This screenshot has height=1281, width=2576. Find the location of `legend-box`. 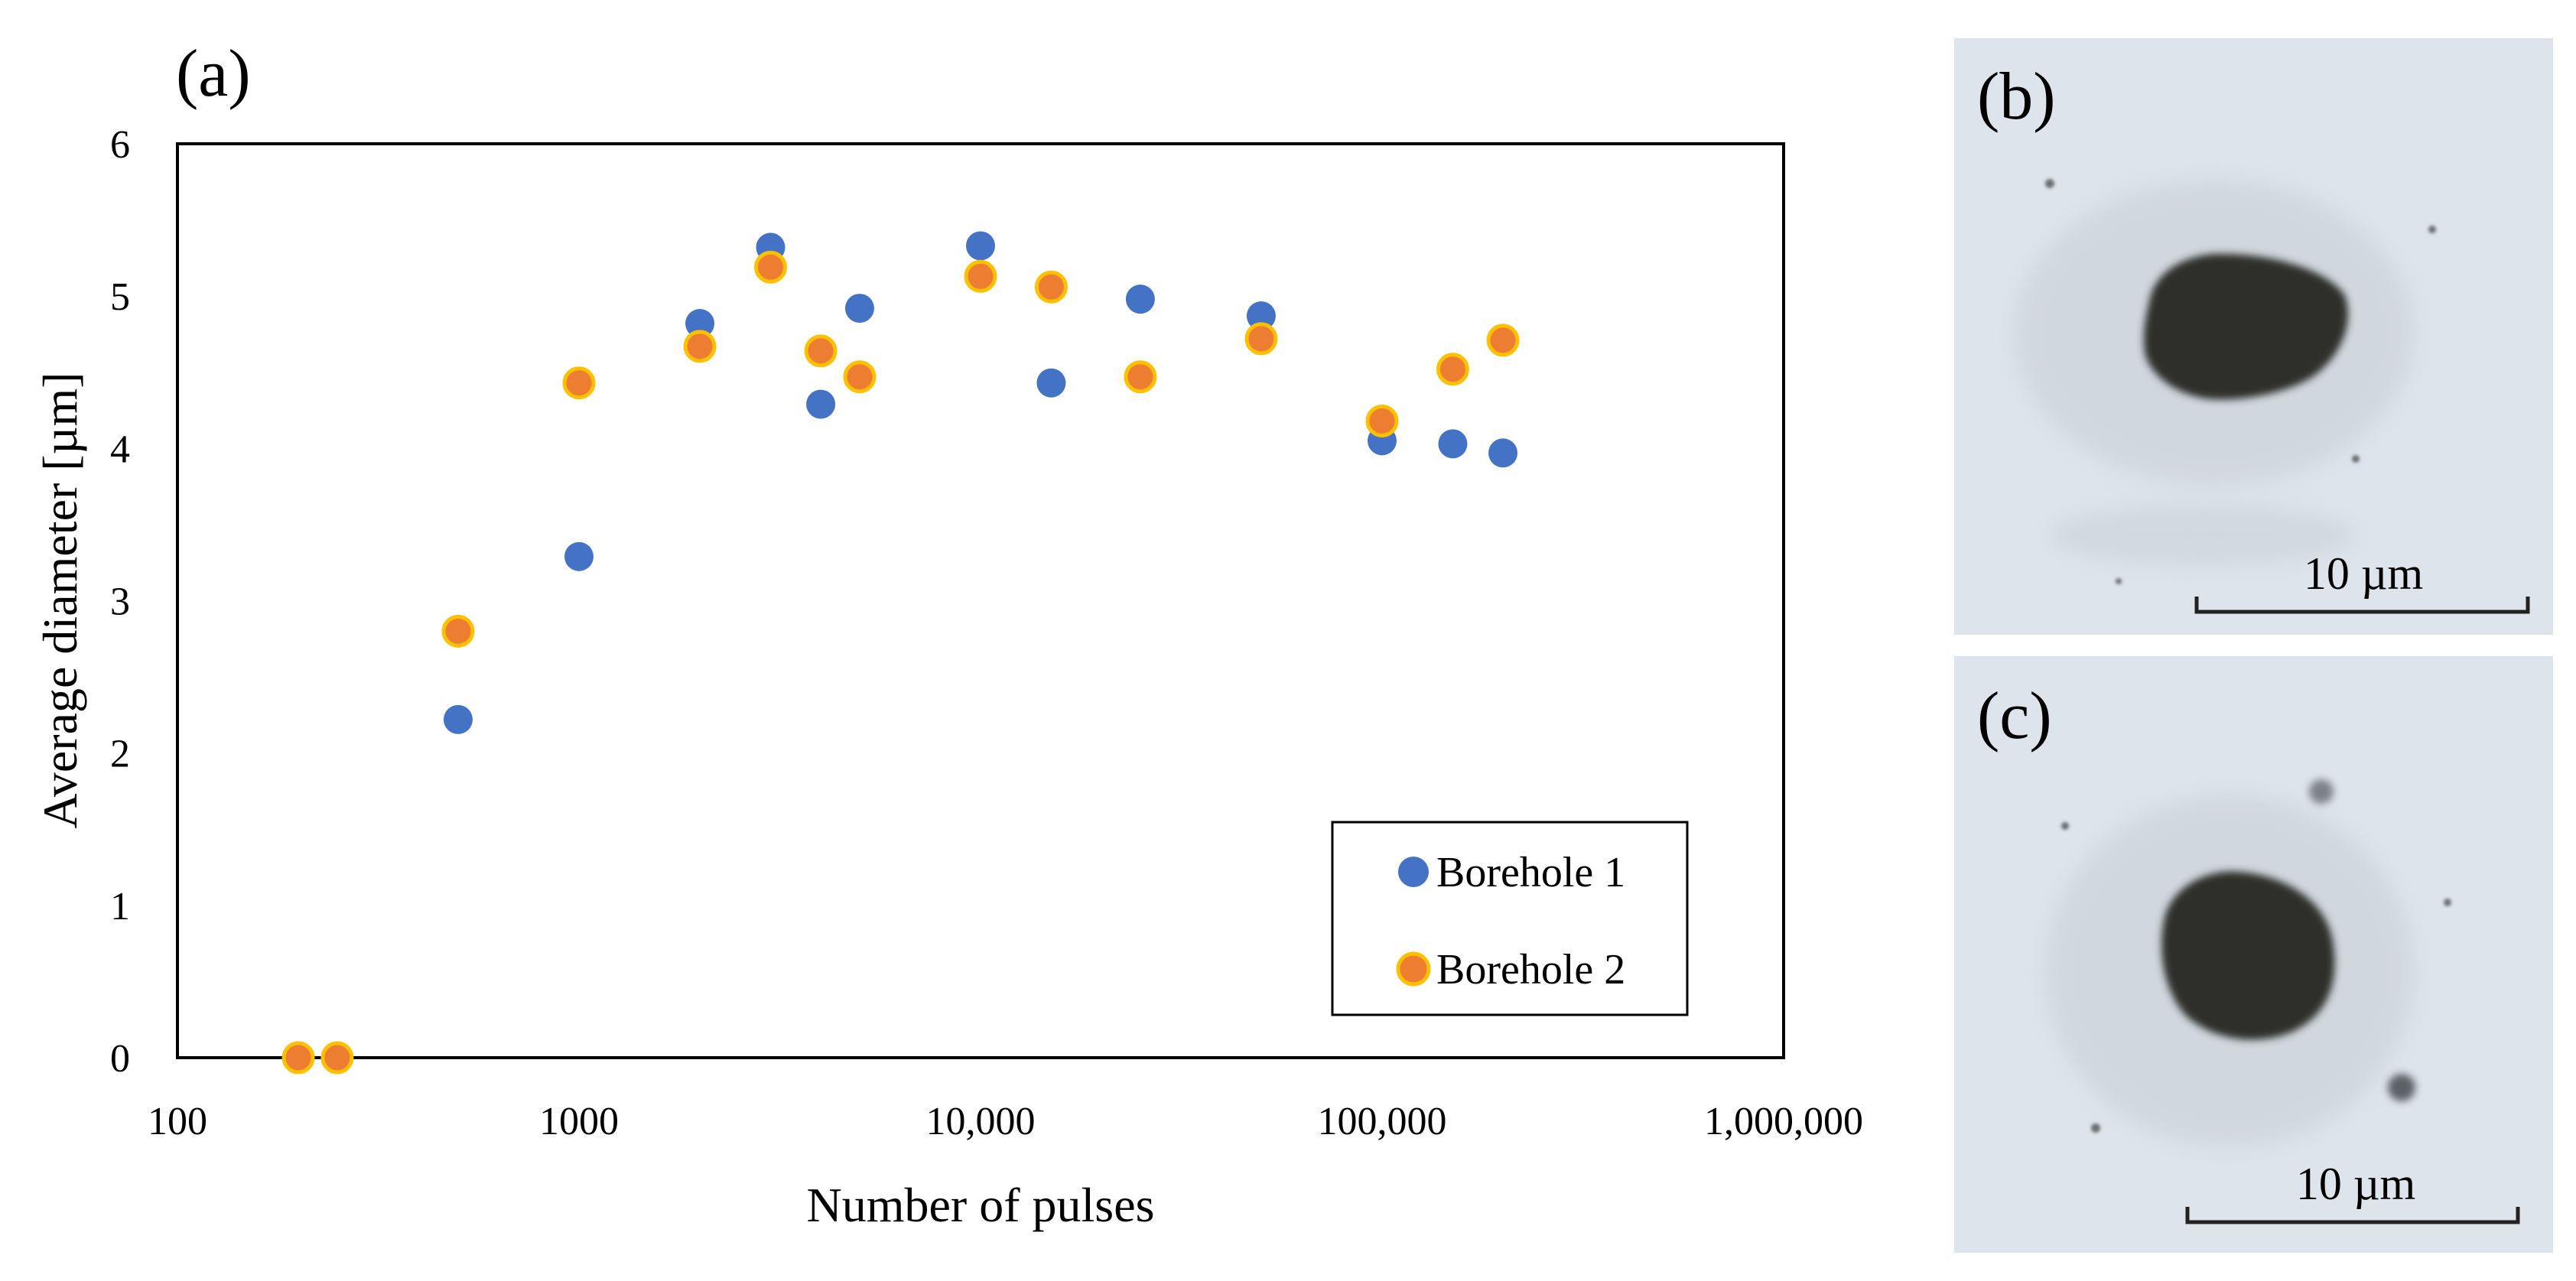

legend-box is located at coordinates (1510, 918).